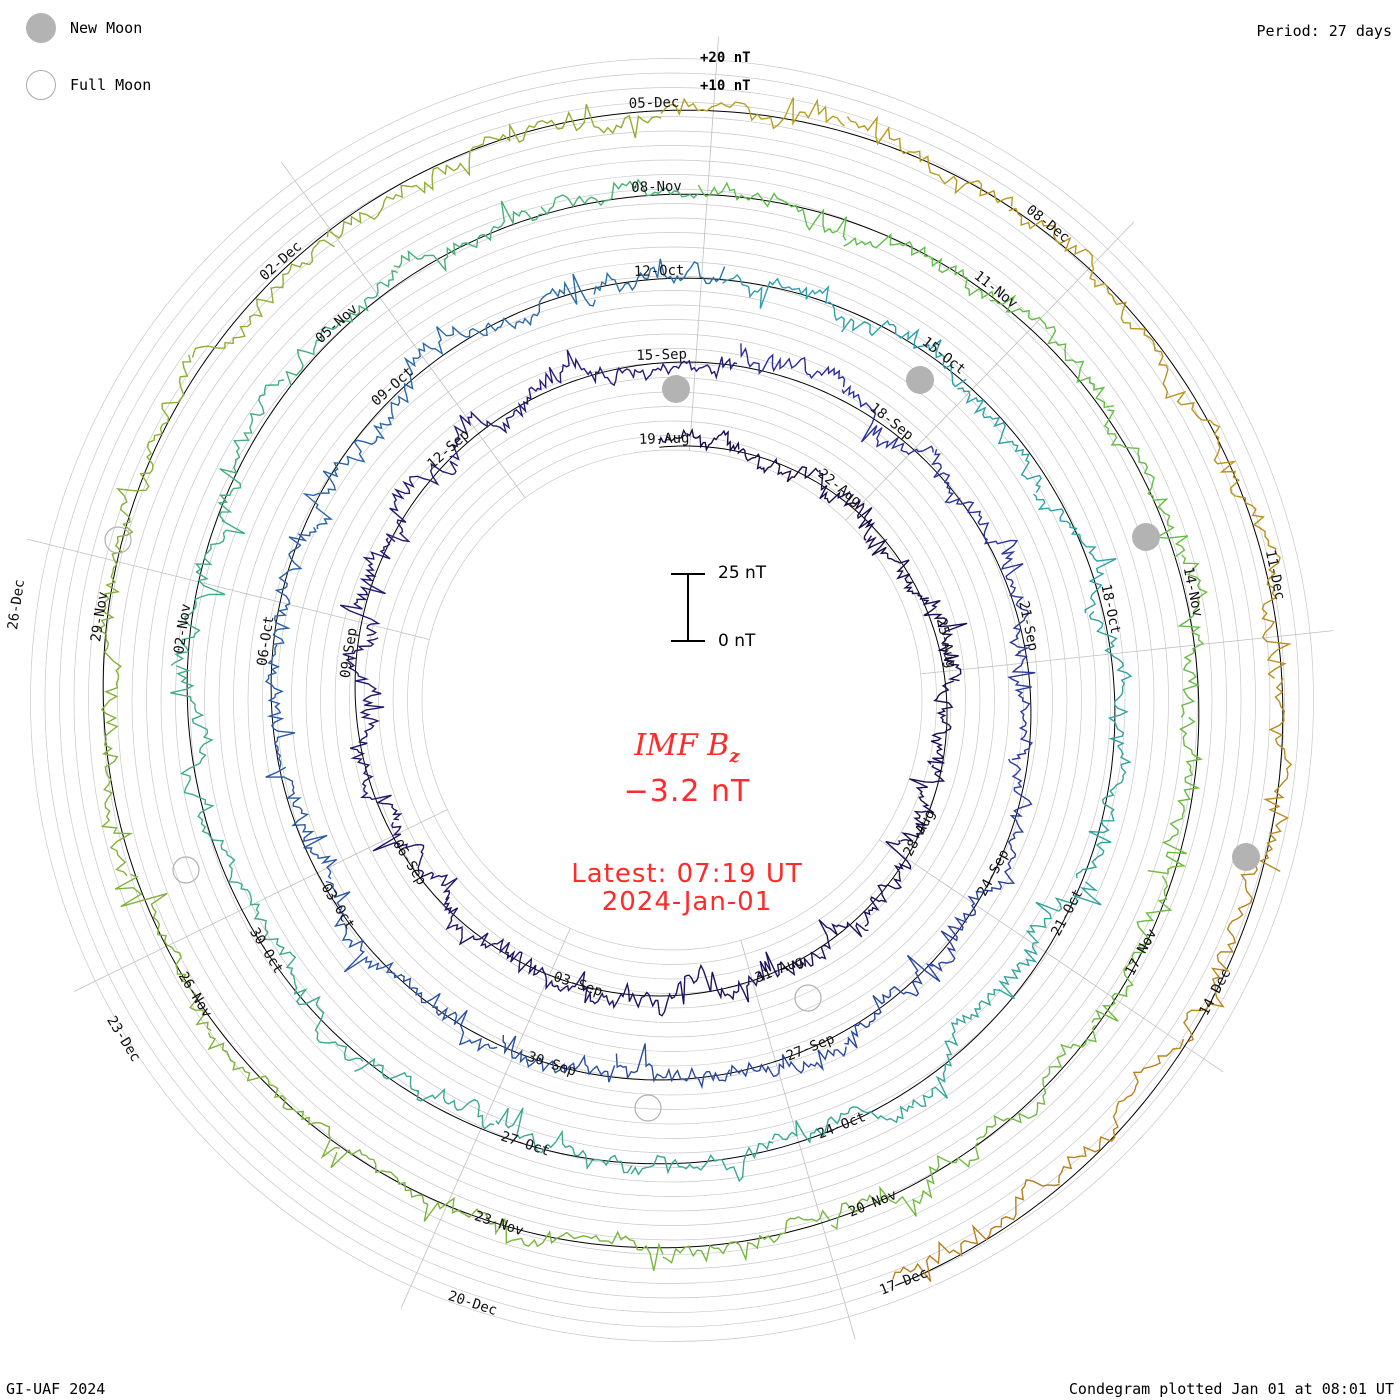  What do you see at coordinates (472, 1303) in the screenshot?
I see `date-label: 20-Dec` at bounding box center [472, 1303].